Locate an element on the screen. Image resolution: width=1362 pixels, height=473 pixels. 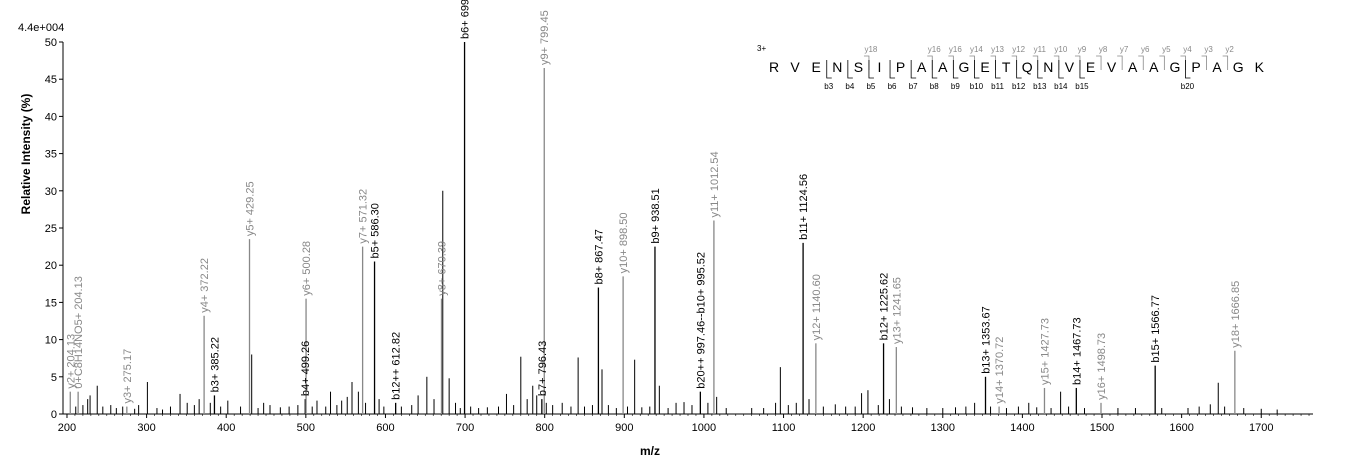
x-tick-label: 900 is located at coordinates (624, 428).